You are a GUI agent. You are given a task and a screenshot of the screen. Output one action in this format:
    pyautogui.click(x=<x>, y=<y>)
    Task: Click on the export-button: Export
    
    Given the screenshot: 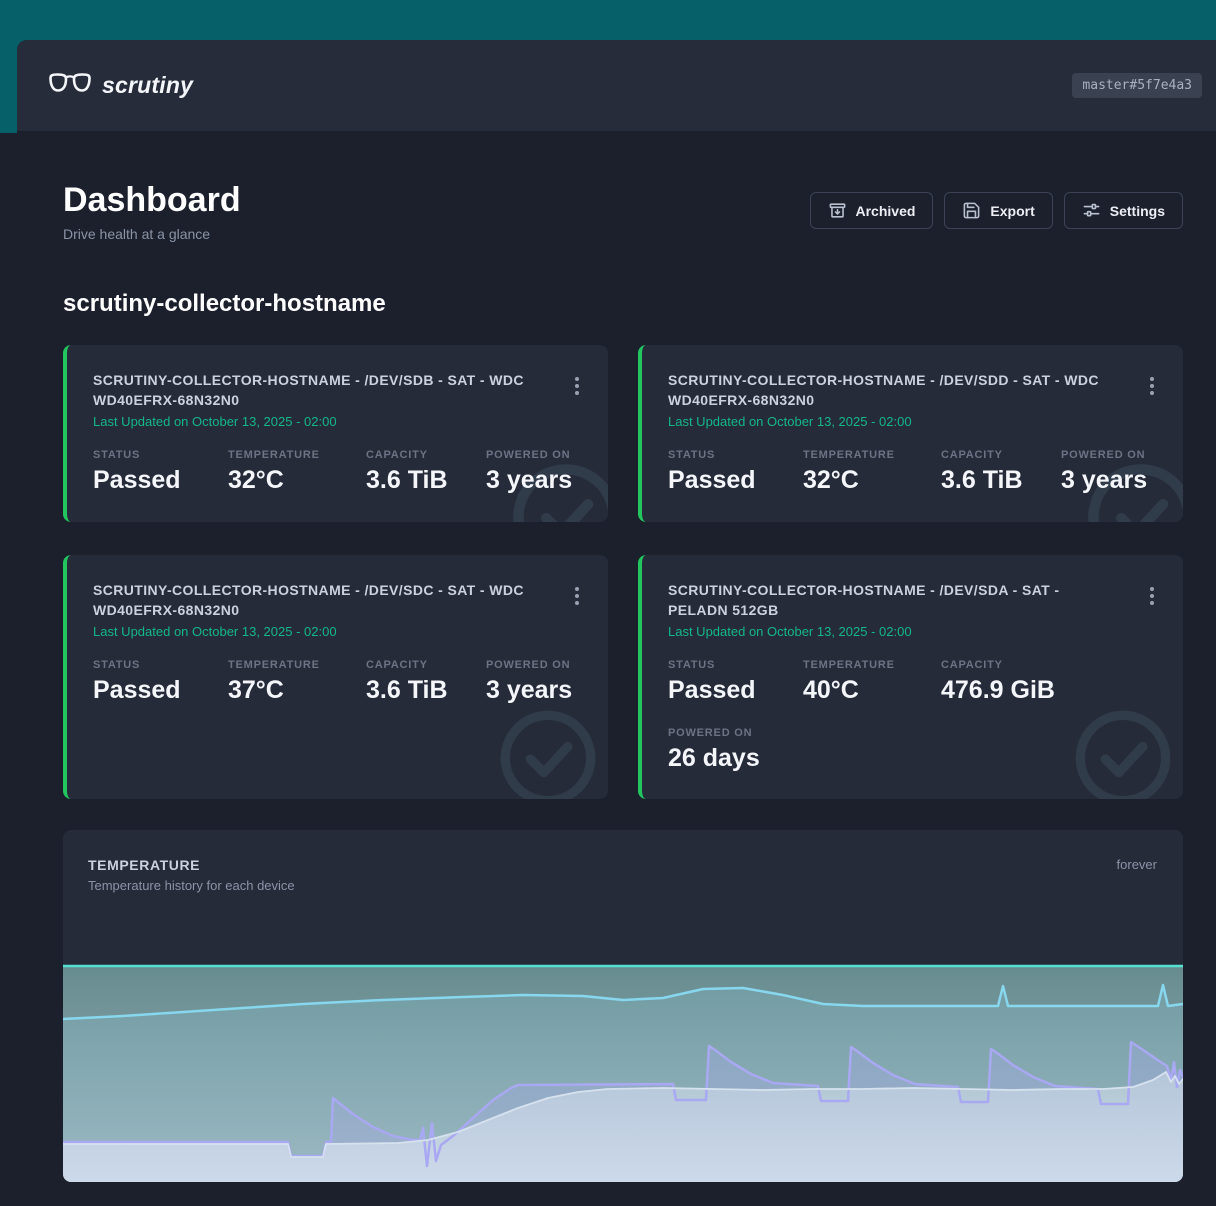 What is the action you would take?
    pyautogui.click(x=998, y=210)
    